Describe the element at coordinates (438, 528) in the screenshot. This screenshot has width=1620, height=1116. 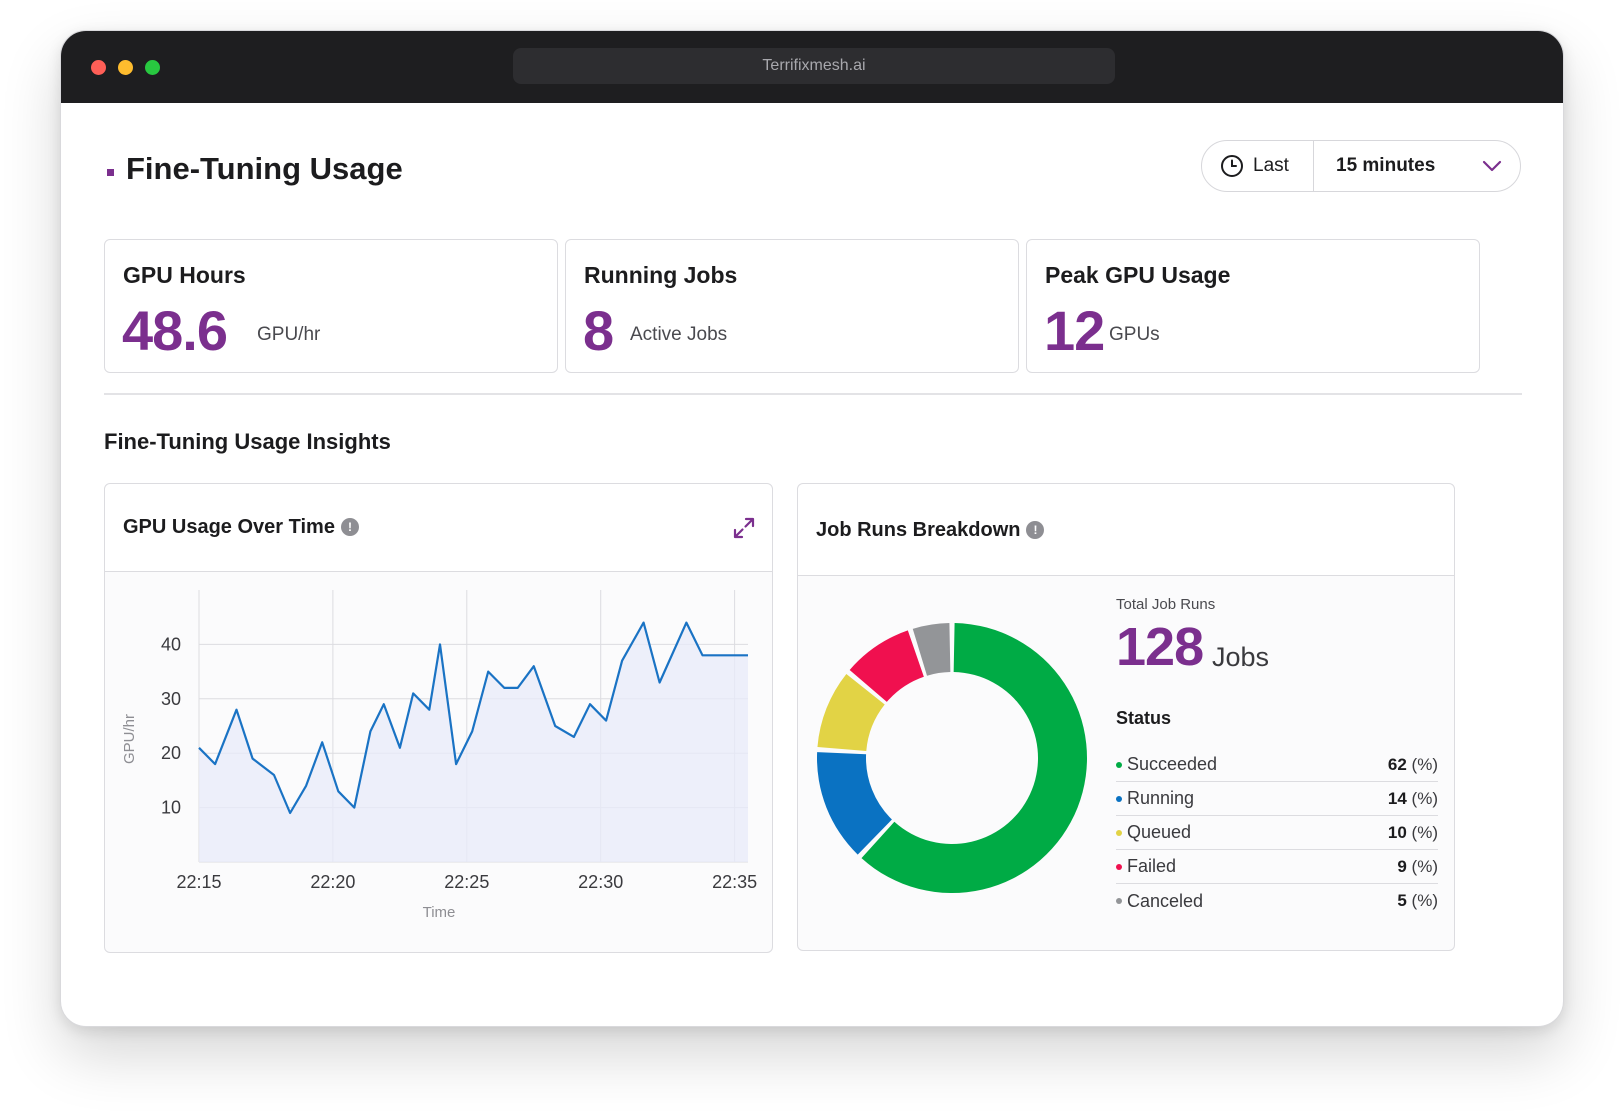
I see `panel-header: GPU Usage Over Time!` at that location.